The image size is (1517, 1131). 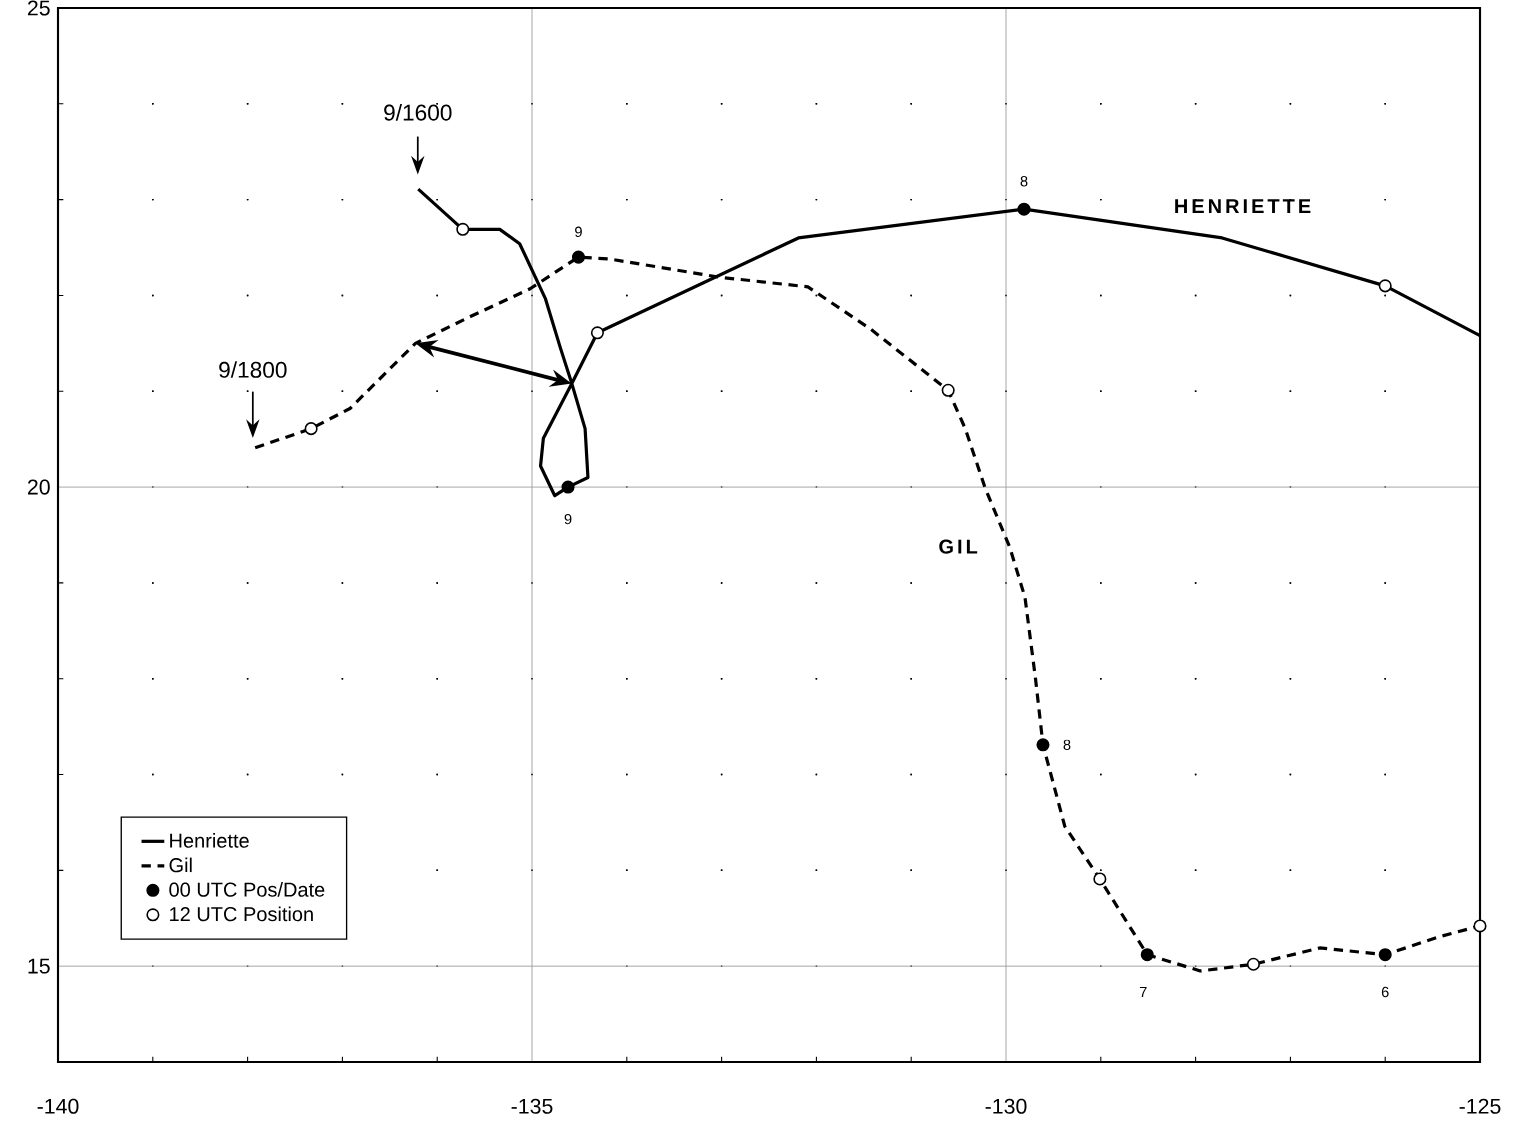 I want to click on annotation: 9/1600, so click(x=418, y=112).